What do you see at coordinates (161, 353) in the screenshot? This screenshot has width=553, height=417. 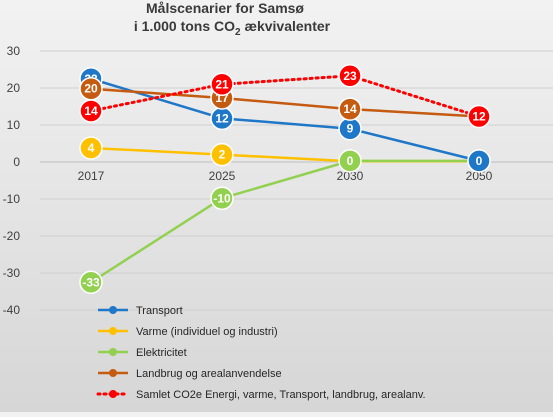 I see `legend-label: Elektricitet` at bounding box center [161, 353].